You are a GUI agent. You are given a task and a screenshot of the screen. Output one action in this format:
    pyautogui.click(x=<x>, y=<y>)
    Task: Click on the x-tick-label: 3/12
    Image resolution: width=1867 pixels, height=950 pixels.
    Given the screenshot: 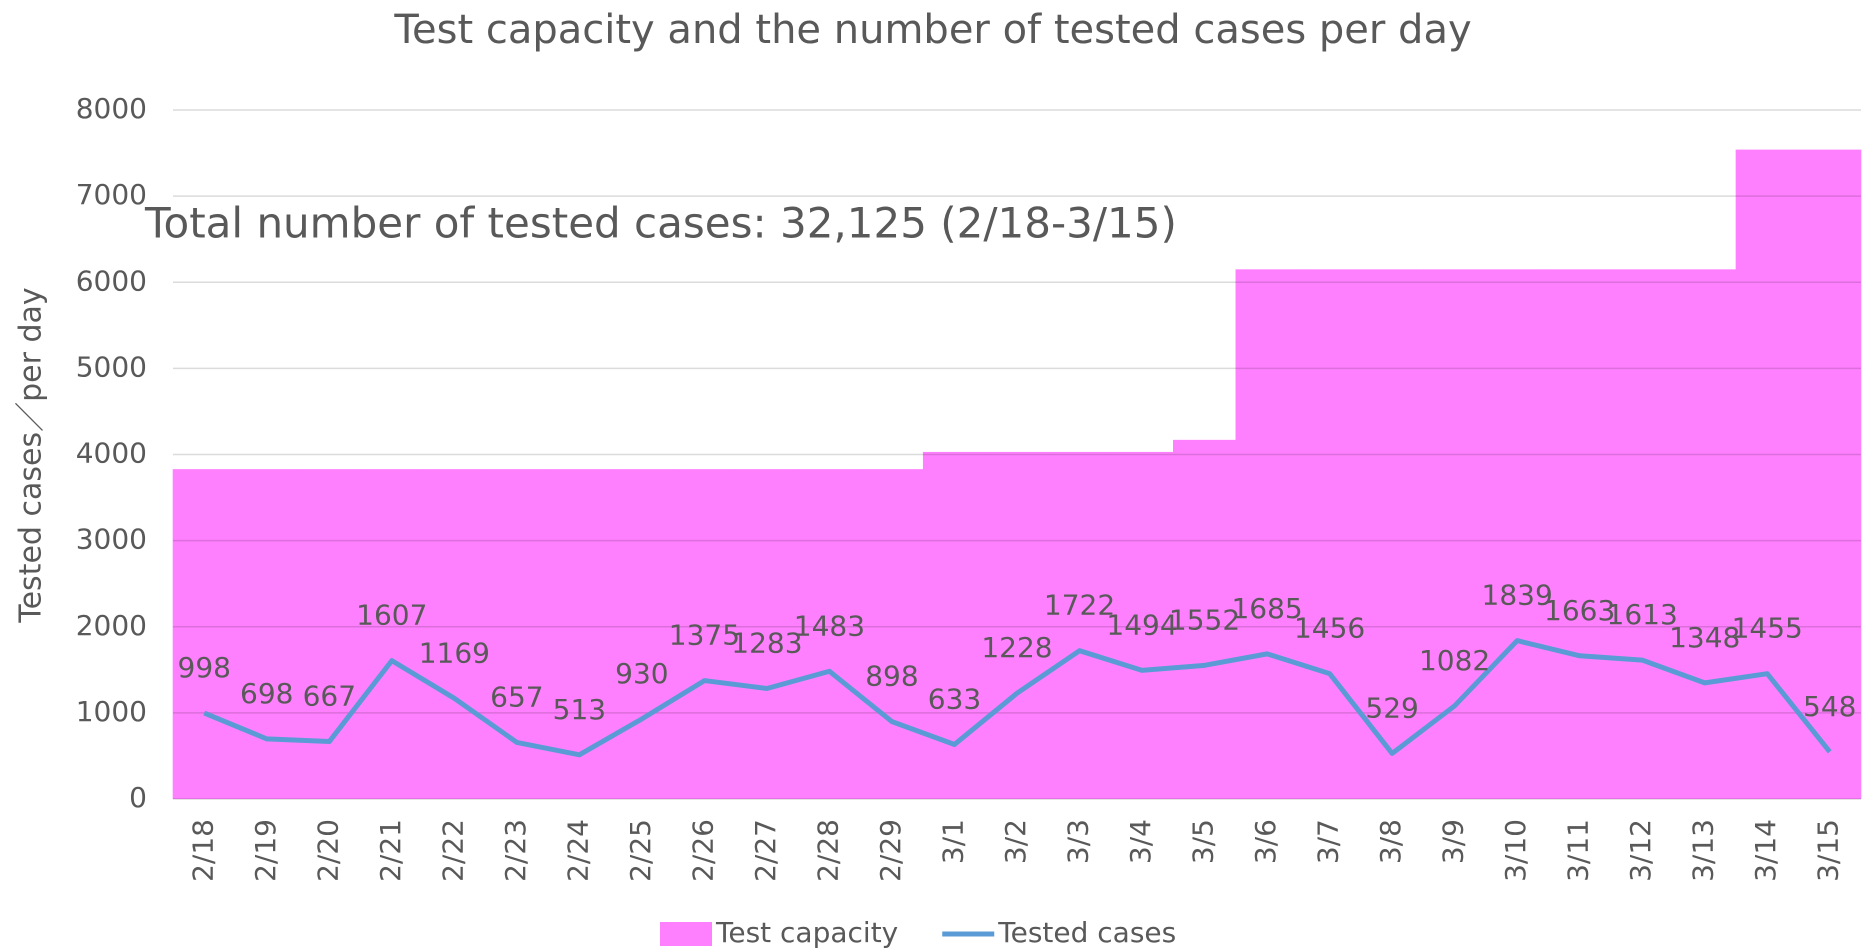 What is the action you would take?
    pyautogui.click(x=1640, y=850)
    